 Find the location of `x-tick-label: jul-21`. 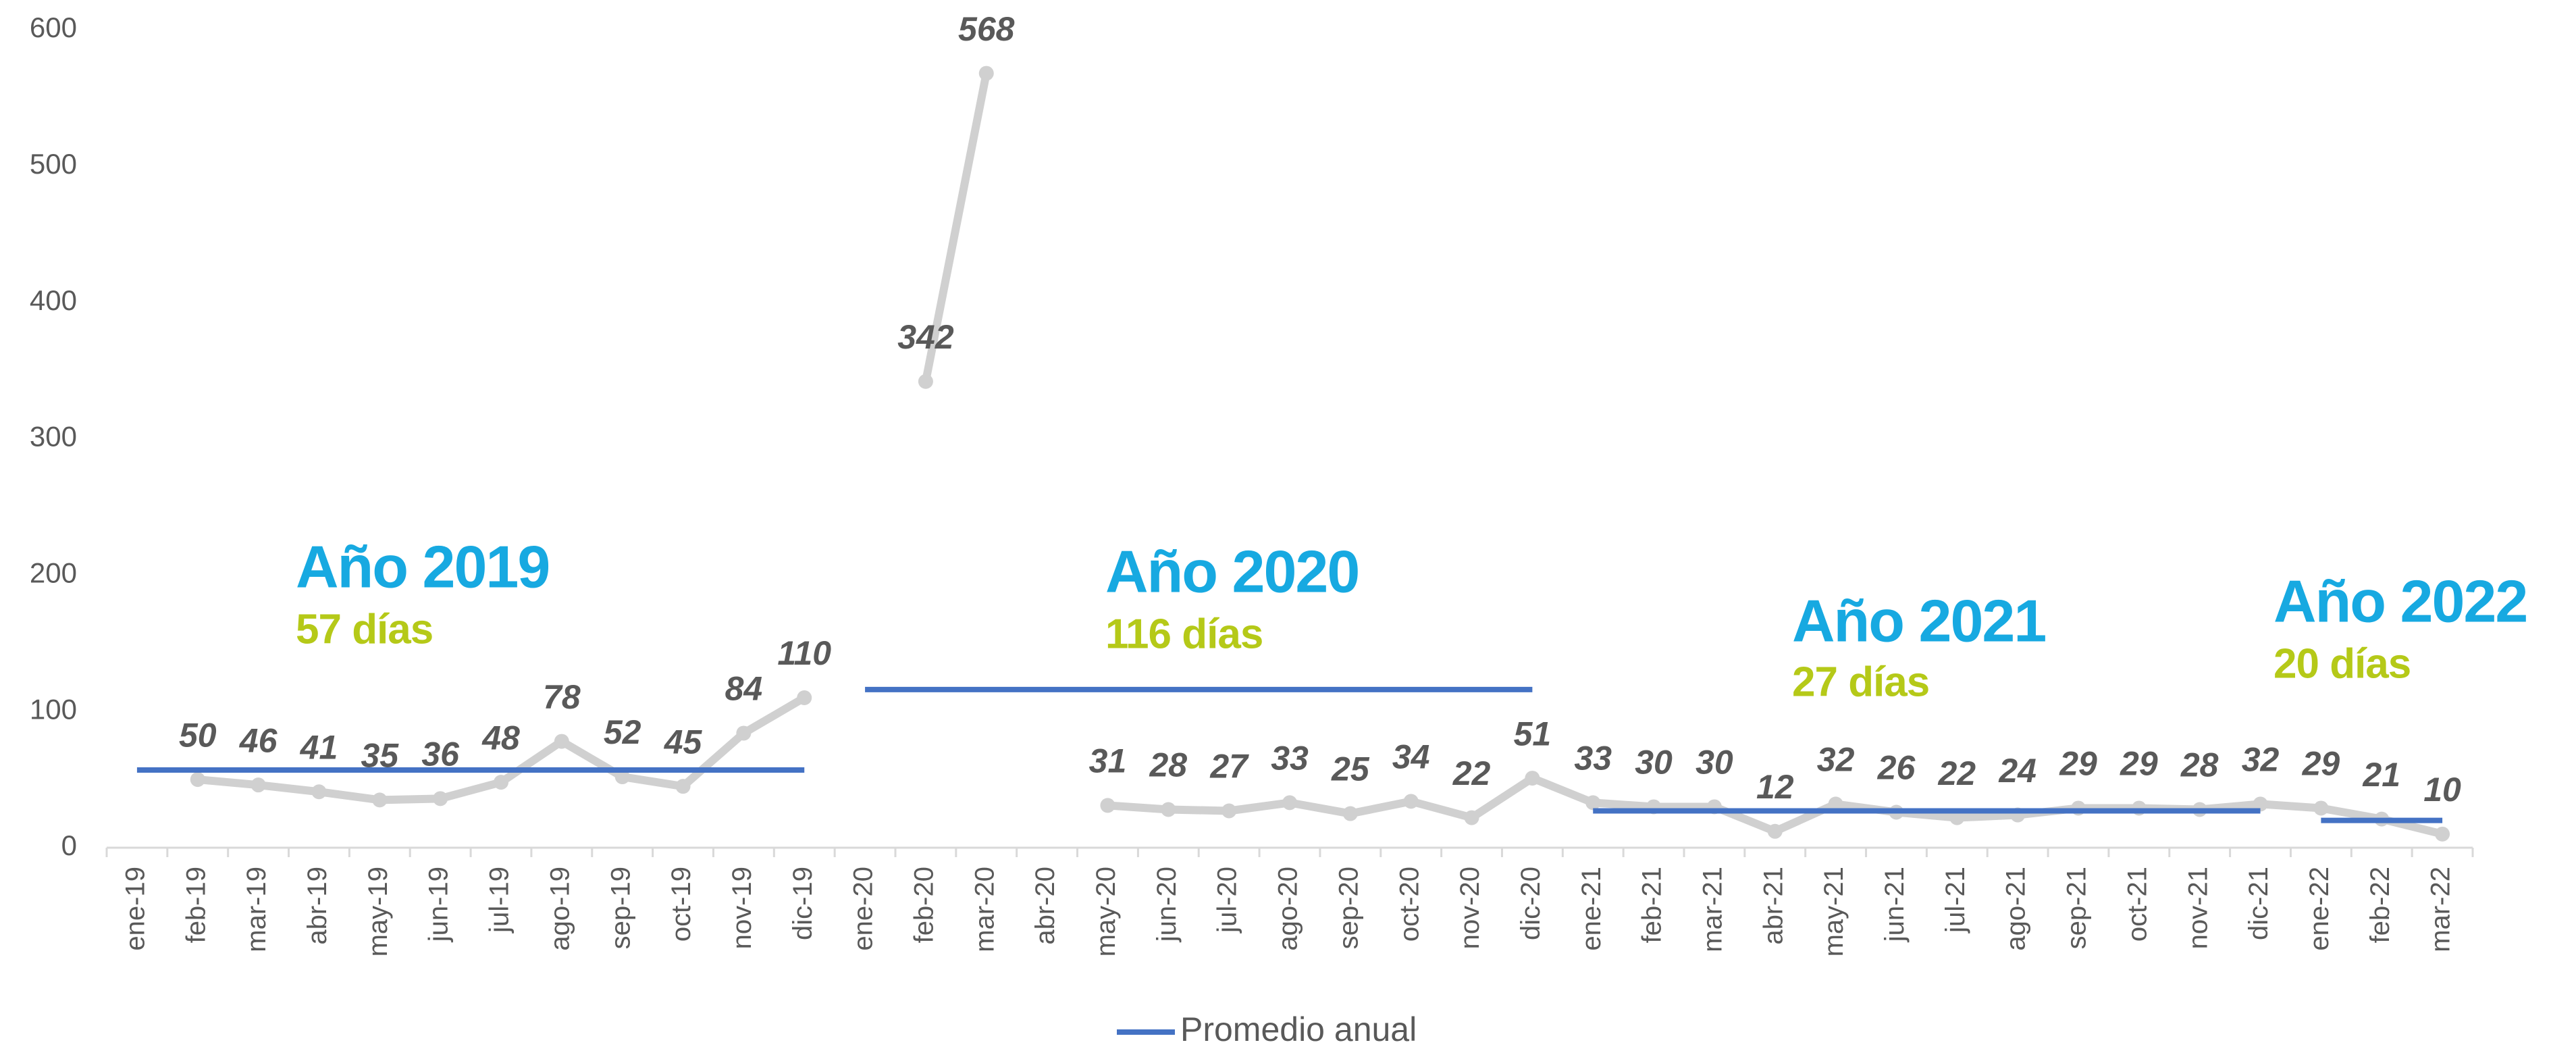

x-tick-label: jul-21 is located at coordinates (1955, 900).